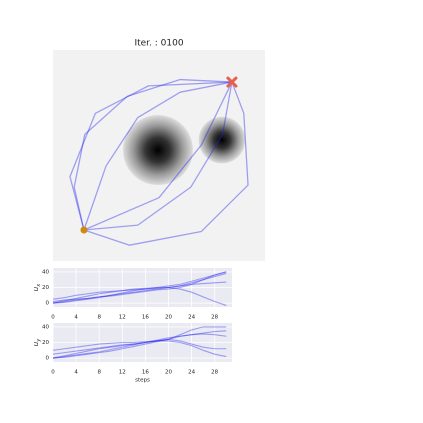 The height and width of the screenshot is (423, 423). Describe the element at coordinates (232, 82) in the screenshot. I see `goal-marker` at that location.